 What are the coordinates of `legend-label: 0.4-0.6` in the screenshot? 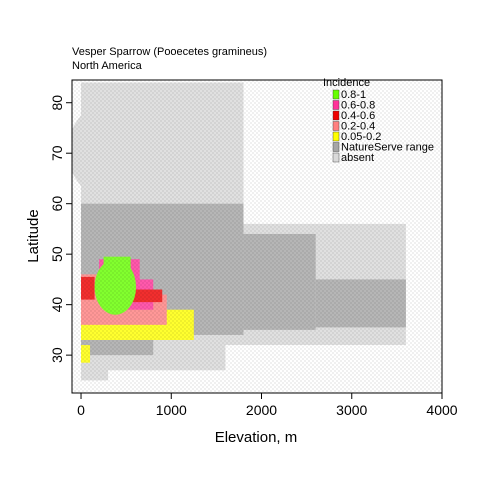 It's located at (358, 116).